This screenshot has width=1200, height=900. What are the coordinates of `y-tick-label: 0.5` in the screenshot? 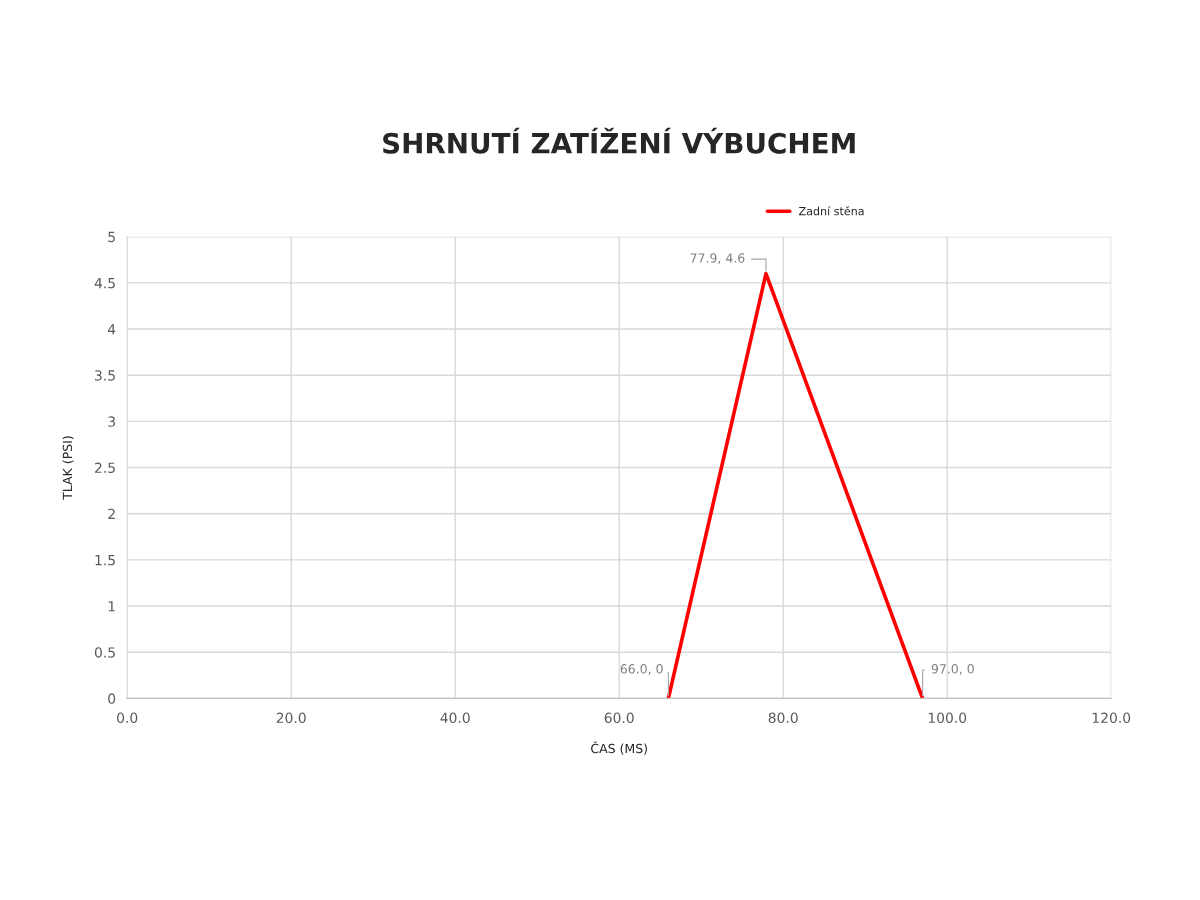 It's located at (104, 652).